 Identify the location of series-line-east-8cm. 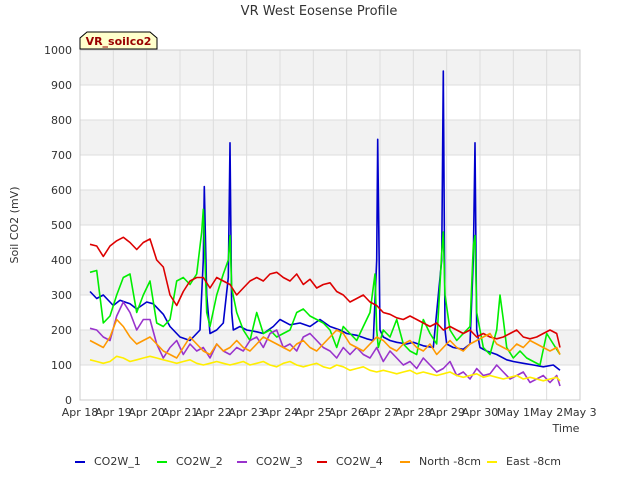
(325, 368).